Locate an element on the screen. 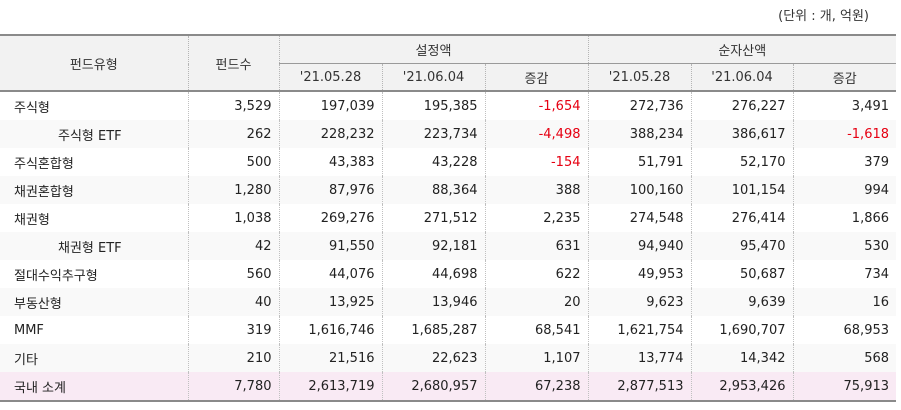 This screenshot has height=410, width=901. cell-net-change: 379 is located at coordinates (844, 162).